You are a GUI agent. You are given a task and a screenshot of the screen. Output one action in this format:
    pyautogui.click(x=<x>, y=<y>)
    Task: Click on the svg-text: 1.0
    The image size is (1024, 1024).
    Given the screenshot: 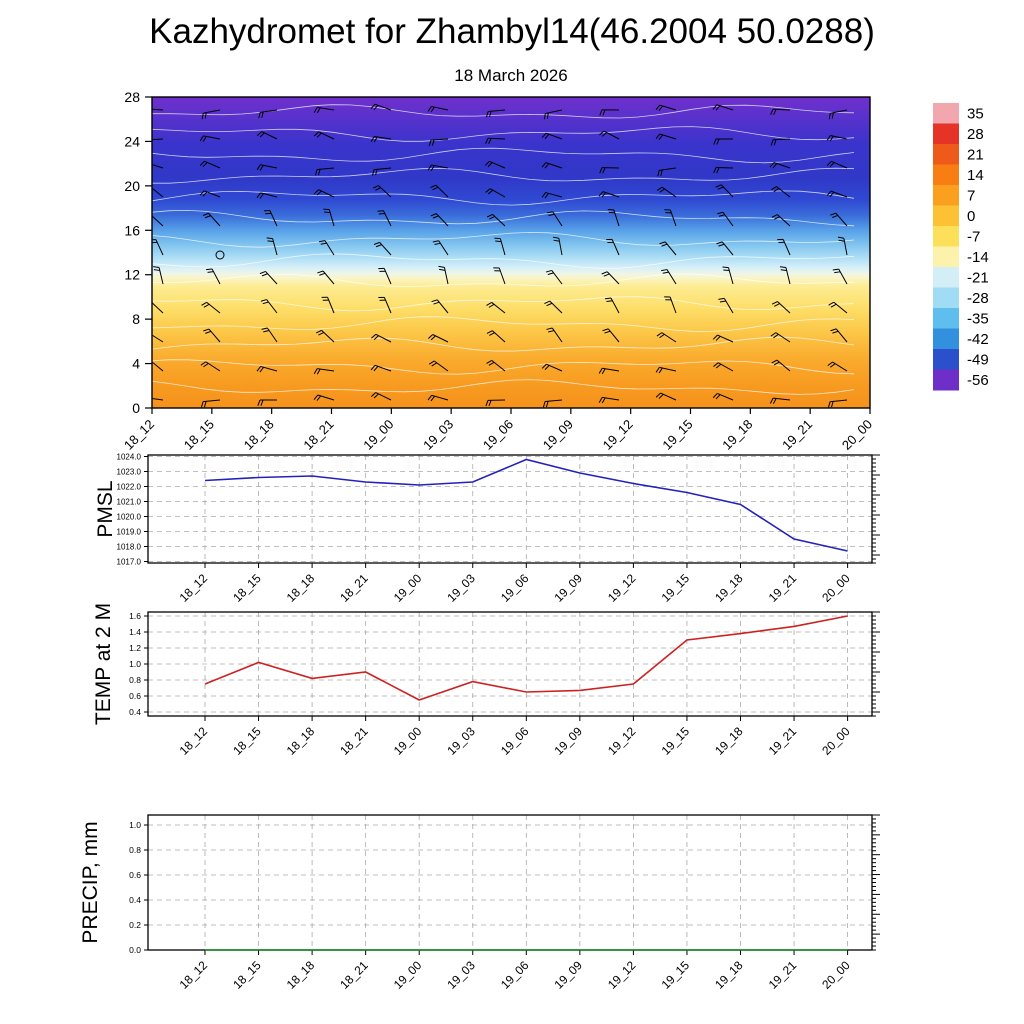 What is the action you would take?
    pyautogui.click(x=135, y=664)
    